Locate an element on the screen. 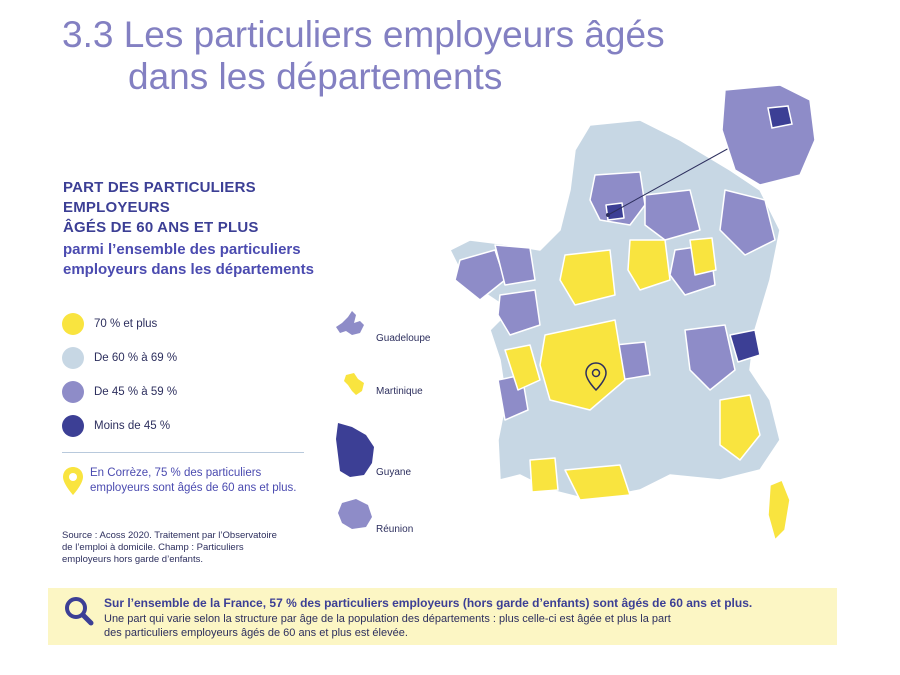  overseas-departments: Guadeloupe Martinique Guyane Réunion is located at coordinates (390, 425).